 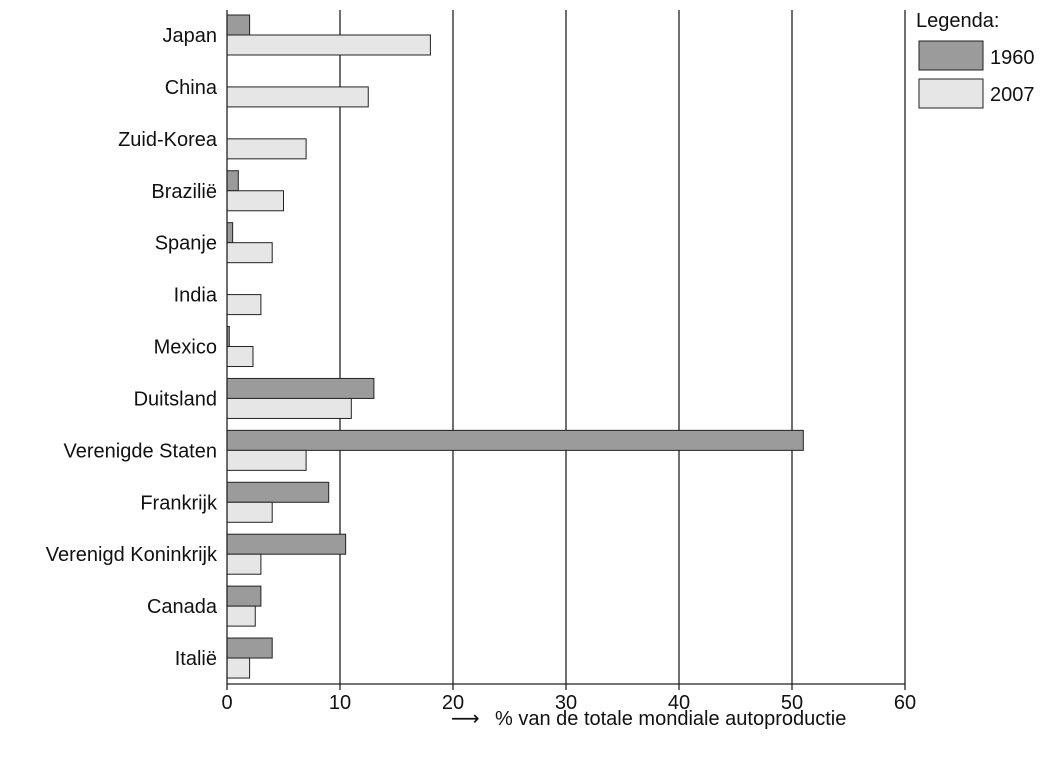 What do you see at coordinates (300, 388) in the screenshot?
I see `bar-1960-duitsland` at bounding box center [300, 388].